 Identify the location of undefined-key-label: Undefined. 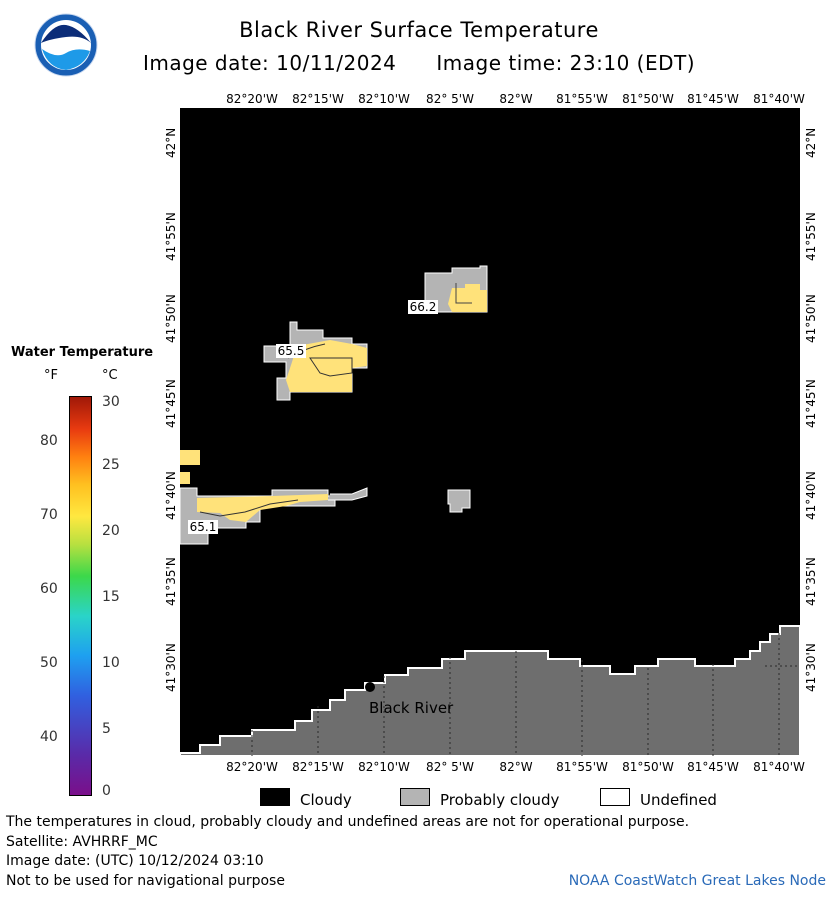
(678, 800).